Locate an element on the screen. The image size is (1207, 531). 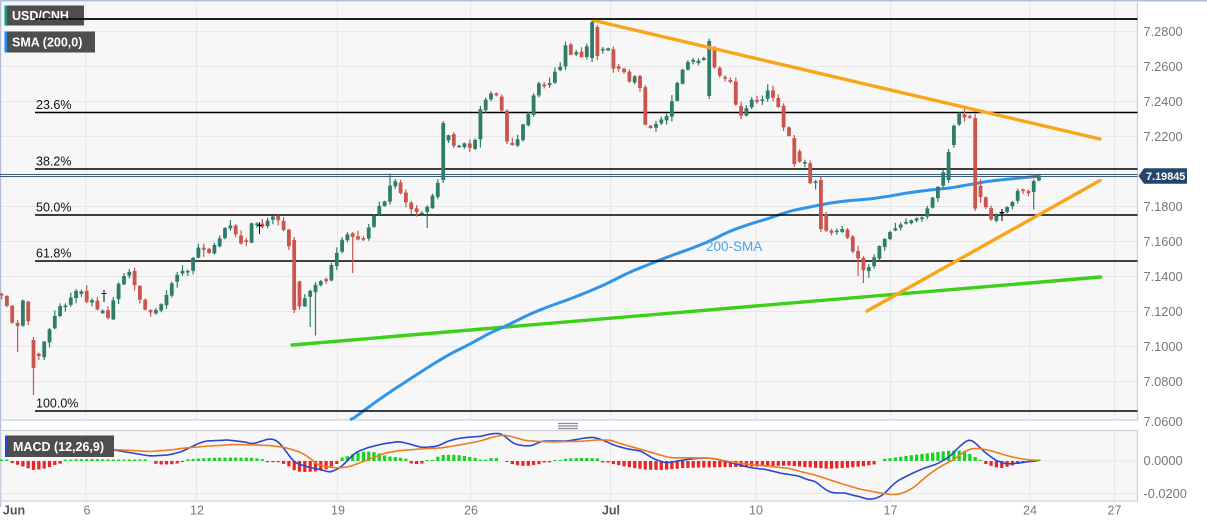
svg-text: -0.0200 is located at coordinates (1165, 493).